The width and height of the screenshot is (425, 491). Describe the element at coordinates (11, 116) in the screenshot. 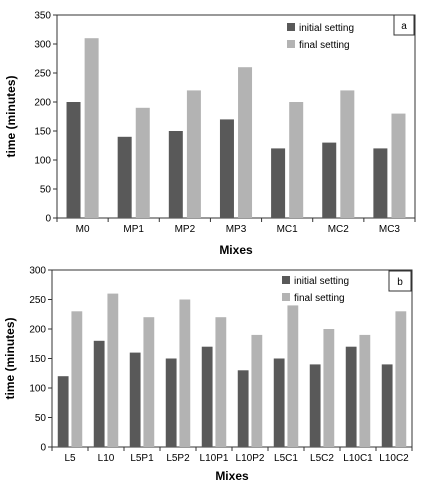

I see `chart1-y-axis-title: time (minutes)` at that location.